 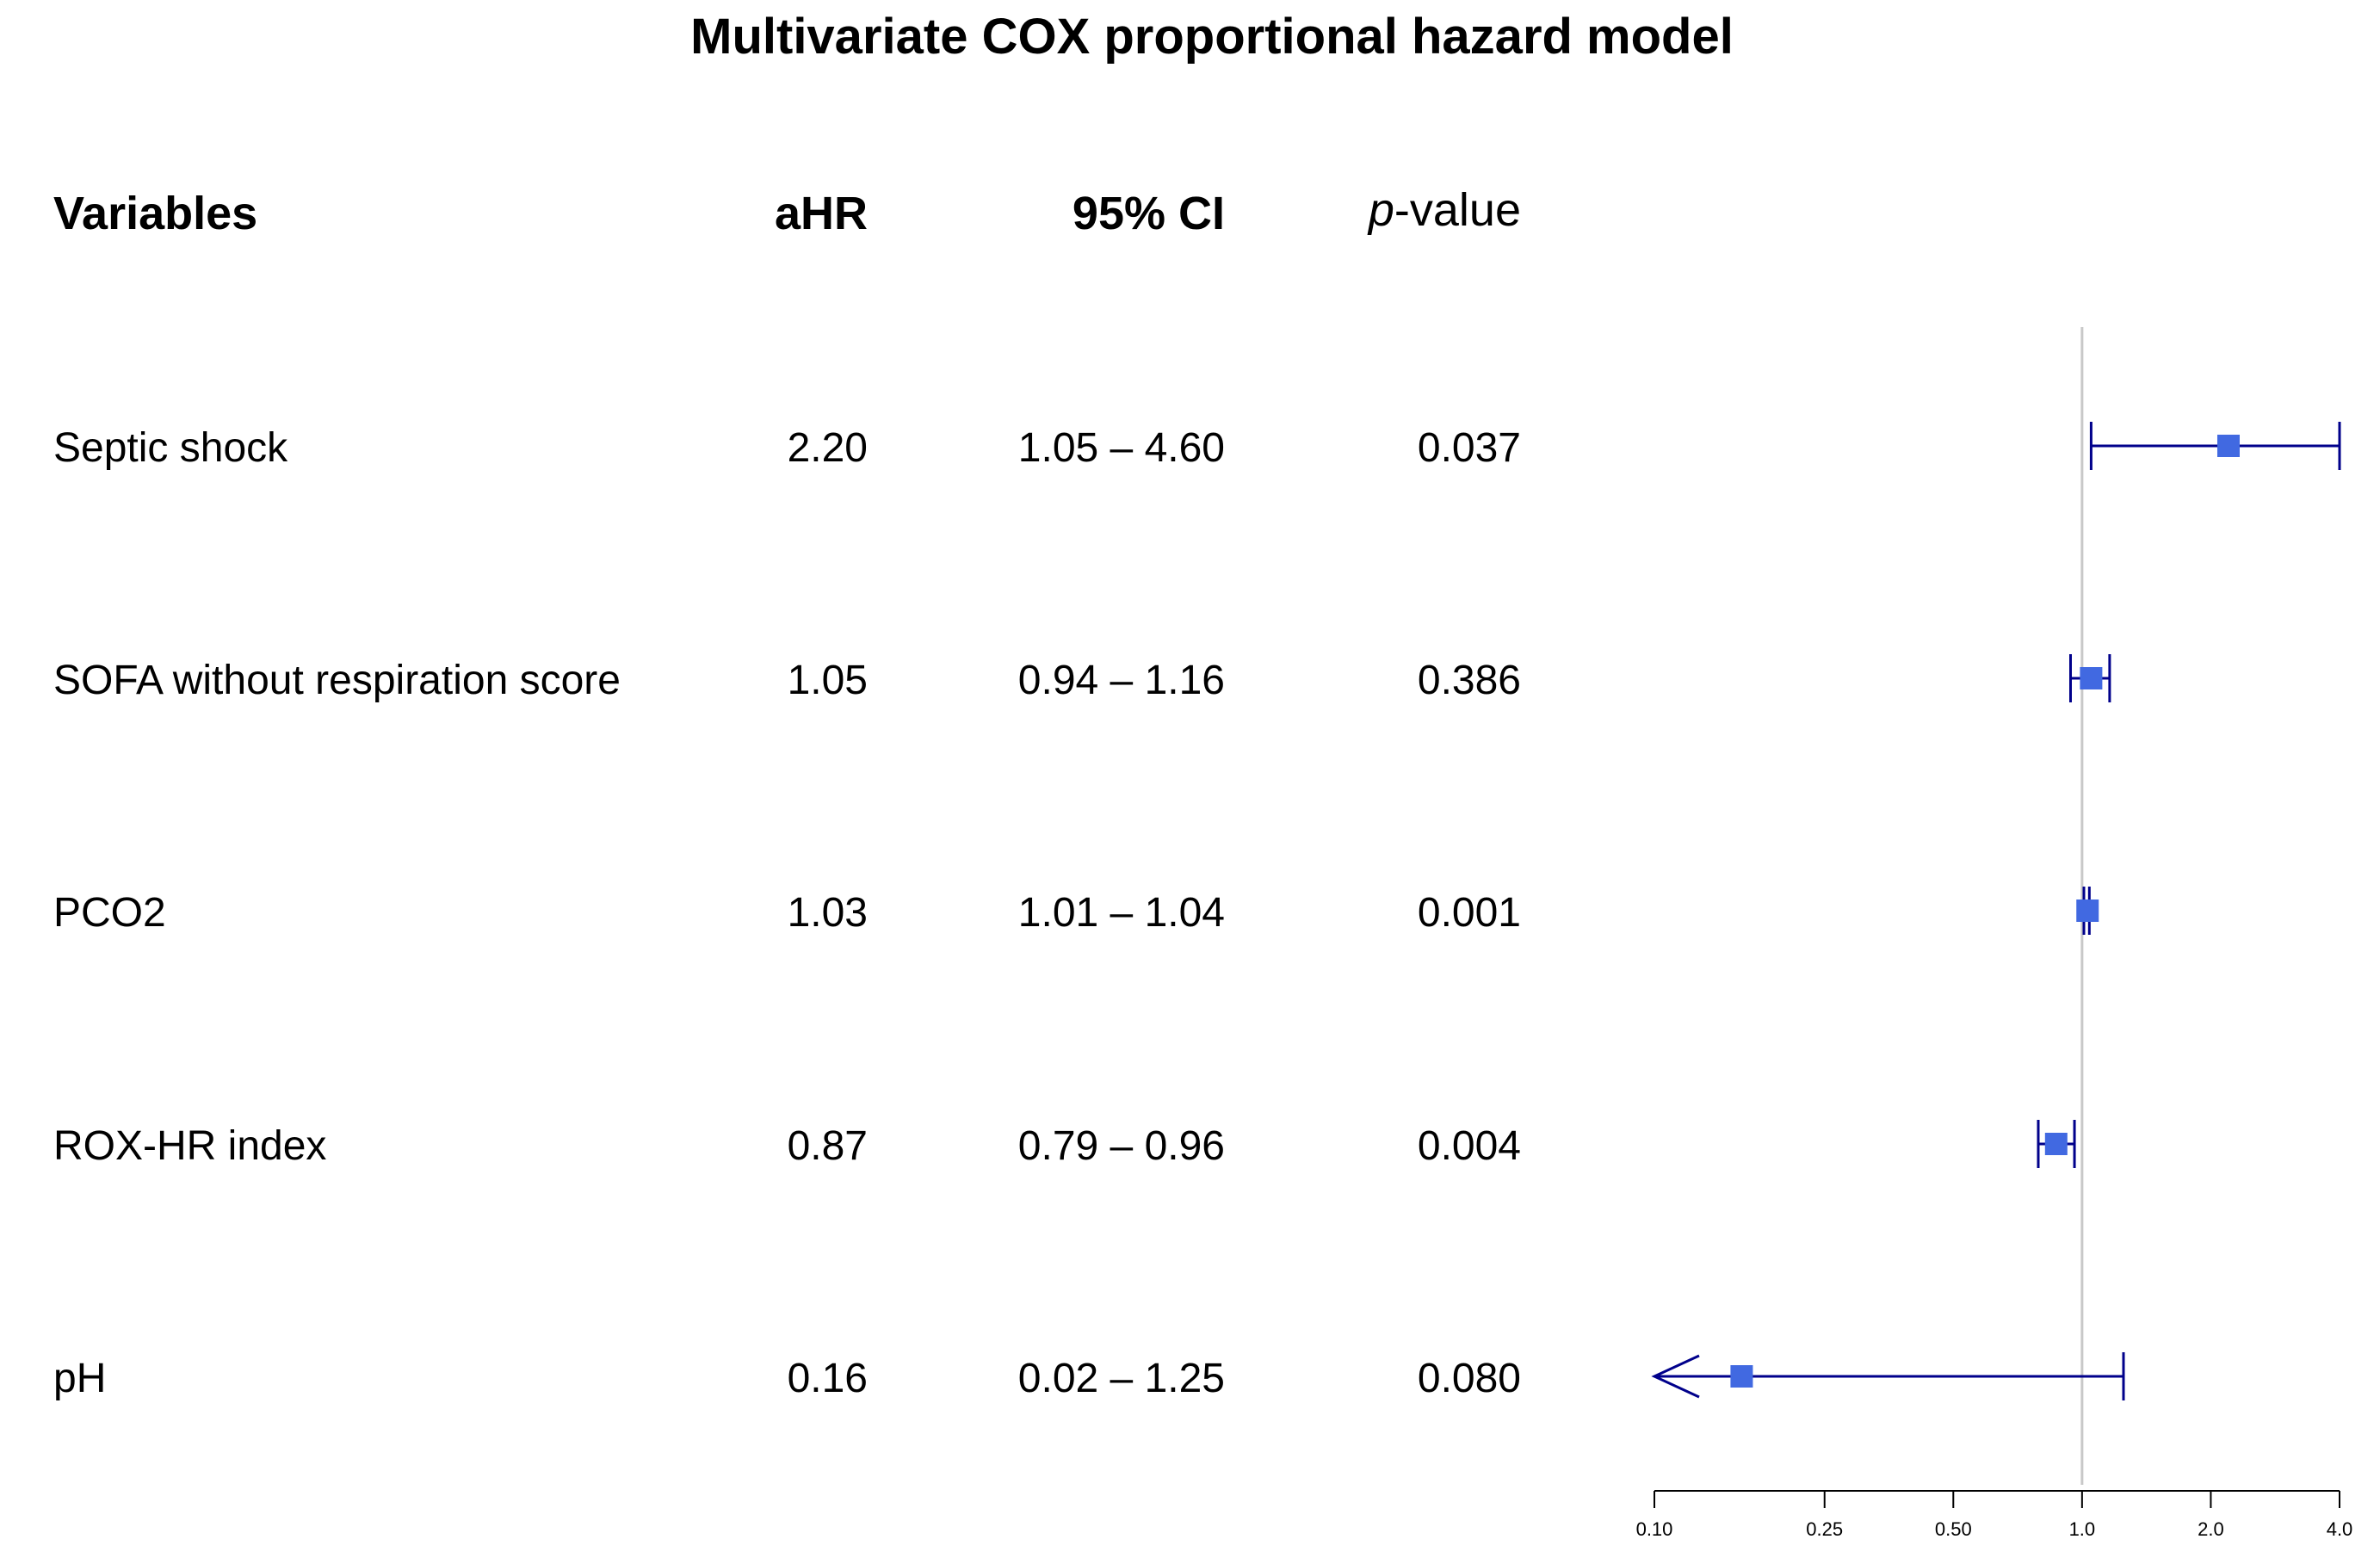 I want to click on x-tick-label: 2.0, so click(x=2211, y=1529).